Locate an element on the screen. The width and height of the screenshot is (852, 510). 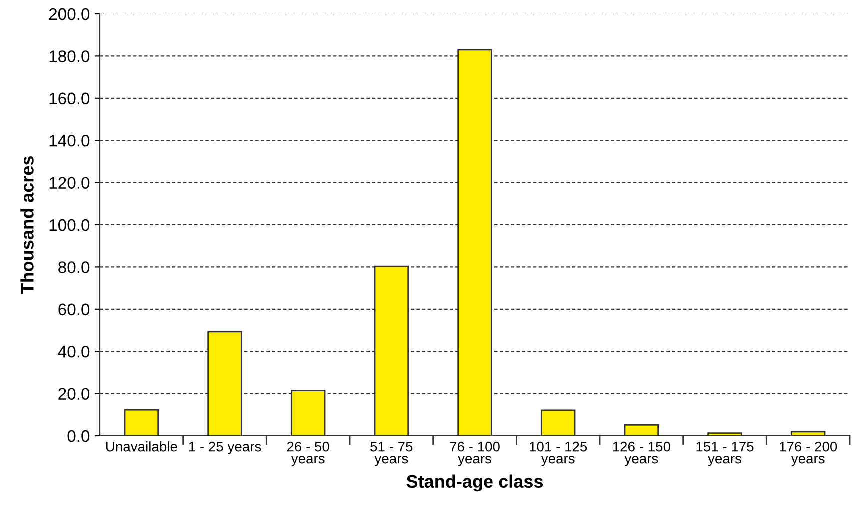
y-tick-label: 0.0 is located at coordinates (79, 436).